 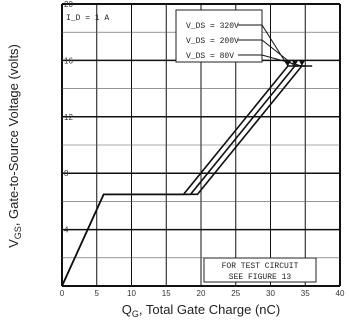 What do you see at coordinates (260, 277) in the screenshot?
I see `test-circuit-line2: SEE FIGURE 13` at bounding box center [260, 277].